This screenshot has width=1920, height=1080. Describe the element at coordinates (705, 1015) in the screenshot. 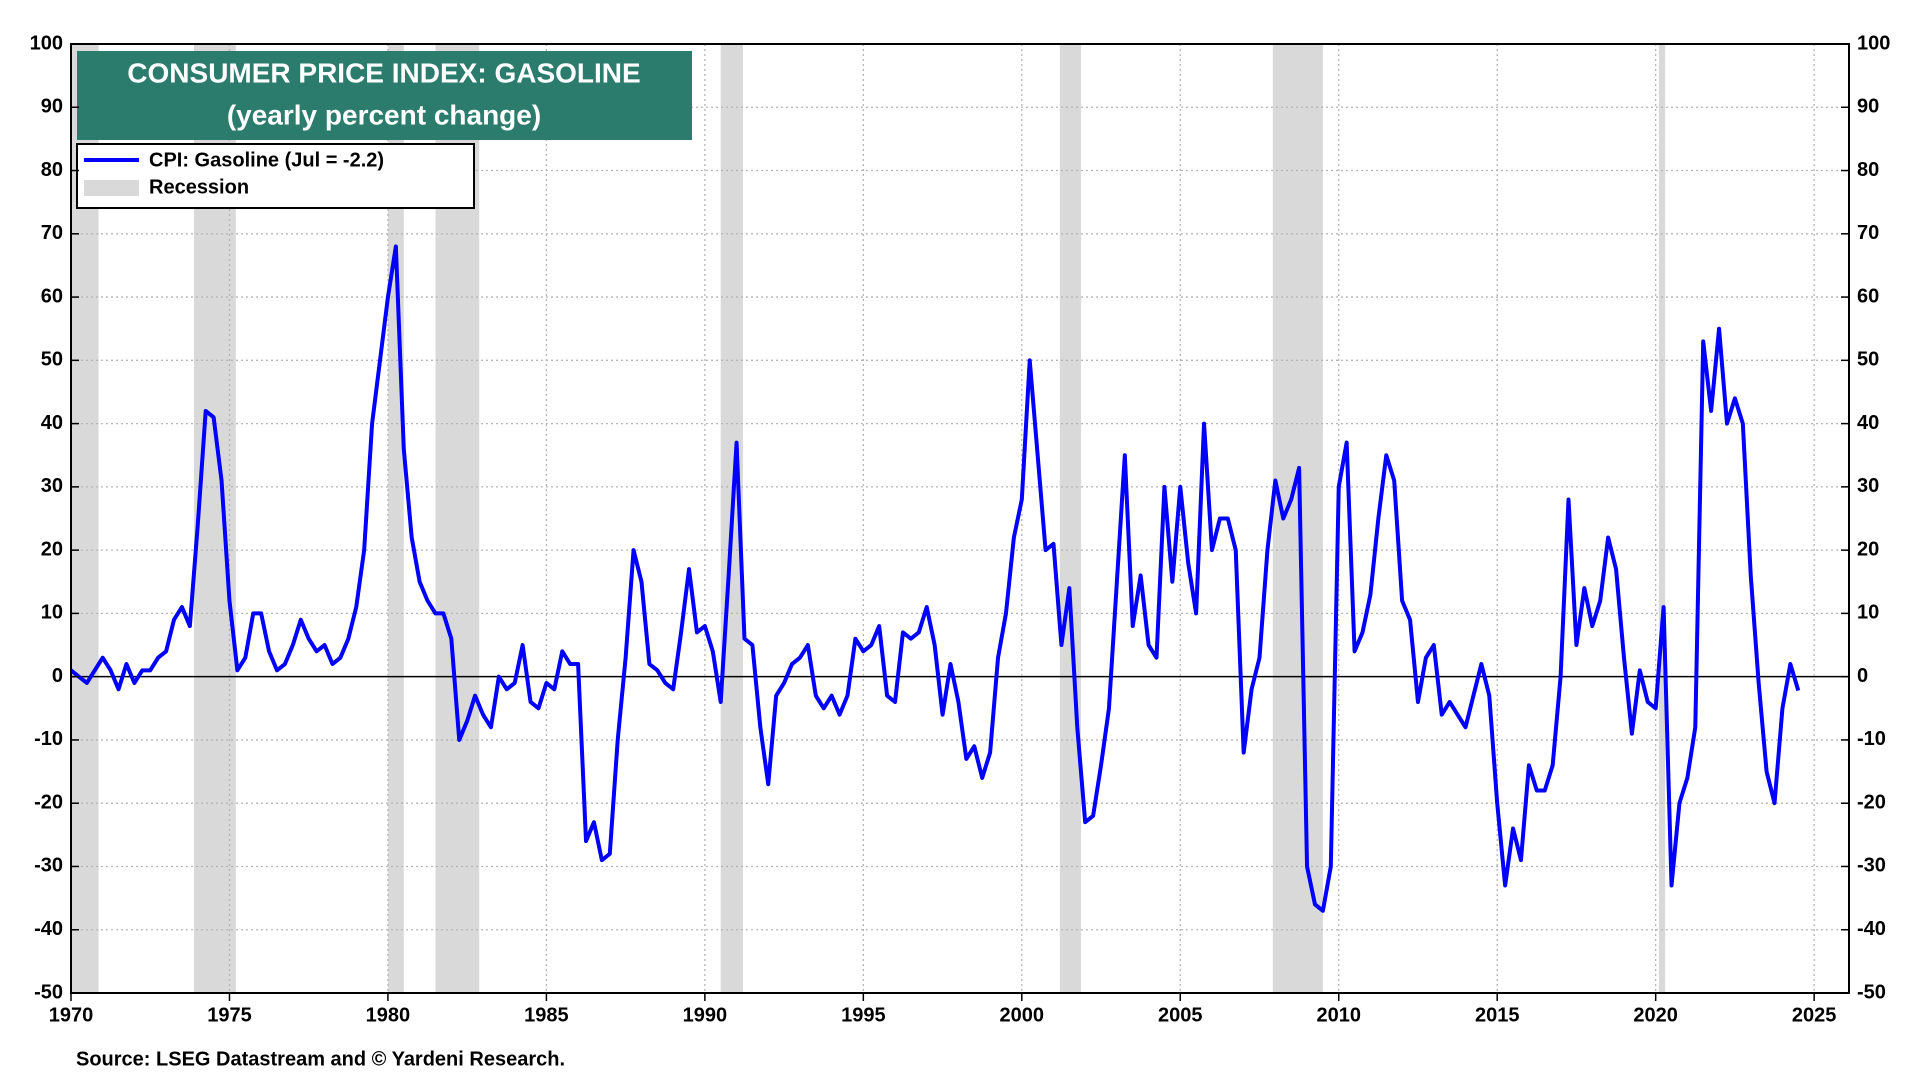

I see `x-tick-label: 1990` at that location.